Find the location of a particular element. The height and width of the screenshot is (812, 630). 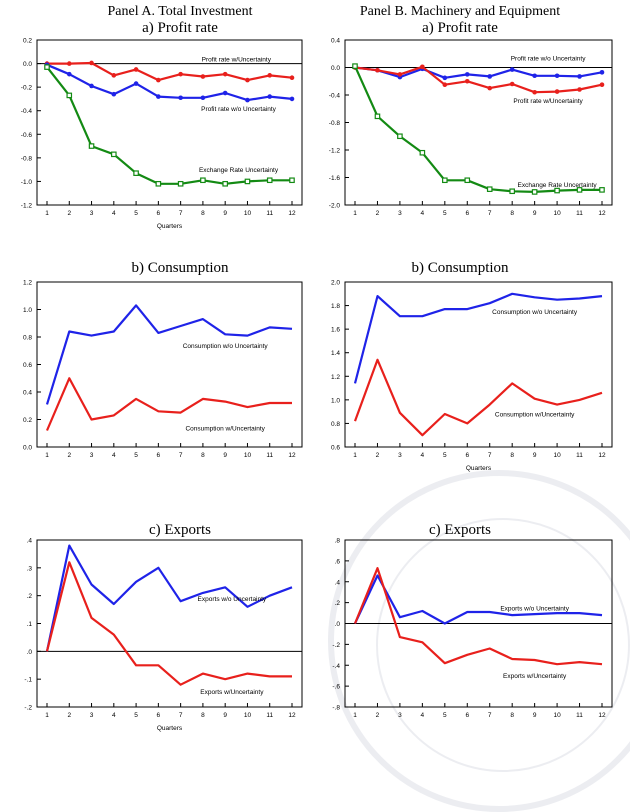

y-tick-label: -0.2 is located at coordinates (27, 88).